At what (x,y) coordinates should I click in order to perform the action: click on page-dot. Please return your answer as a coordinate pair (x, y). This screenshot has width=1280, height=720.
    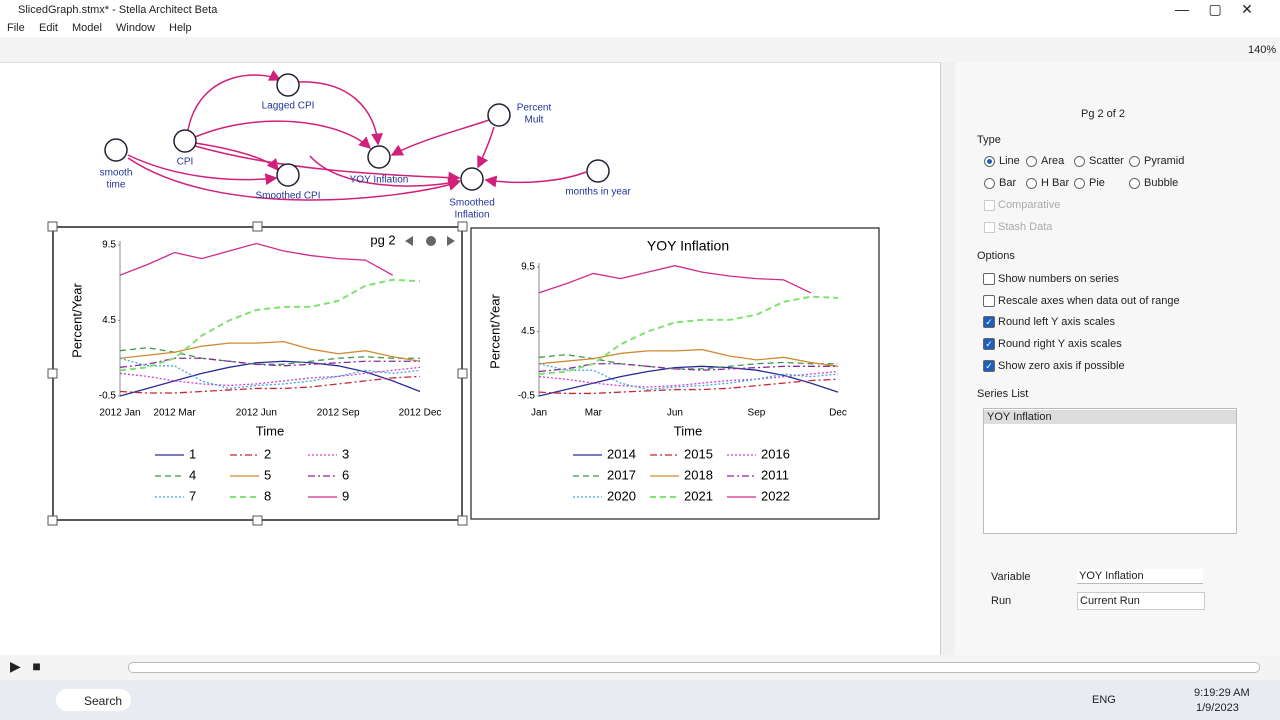
    Looking at the image, I should click on (431, 241).